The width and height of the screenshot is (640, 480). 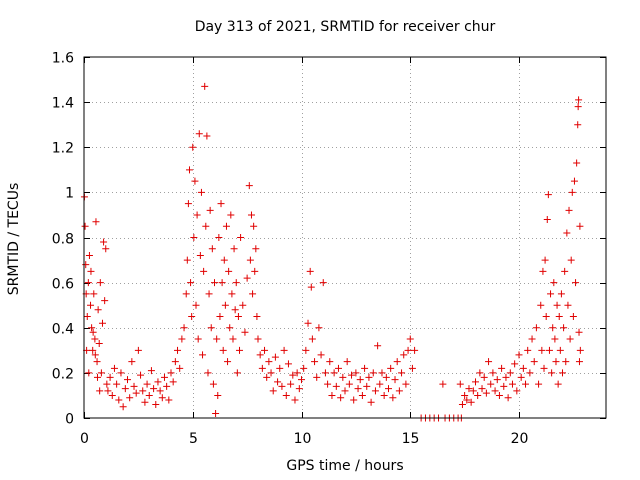 I want to click on x-tick-label: 10, so click(x=303, y=439).